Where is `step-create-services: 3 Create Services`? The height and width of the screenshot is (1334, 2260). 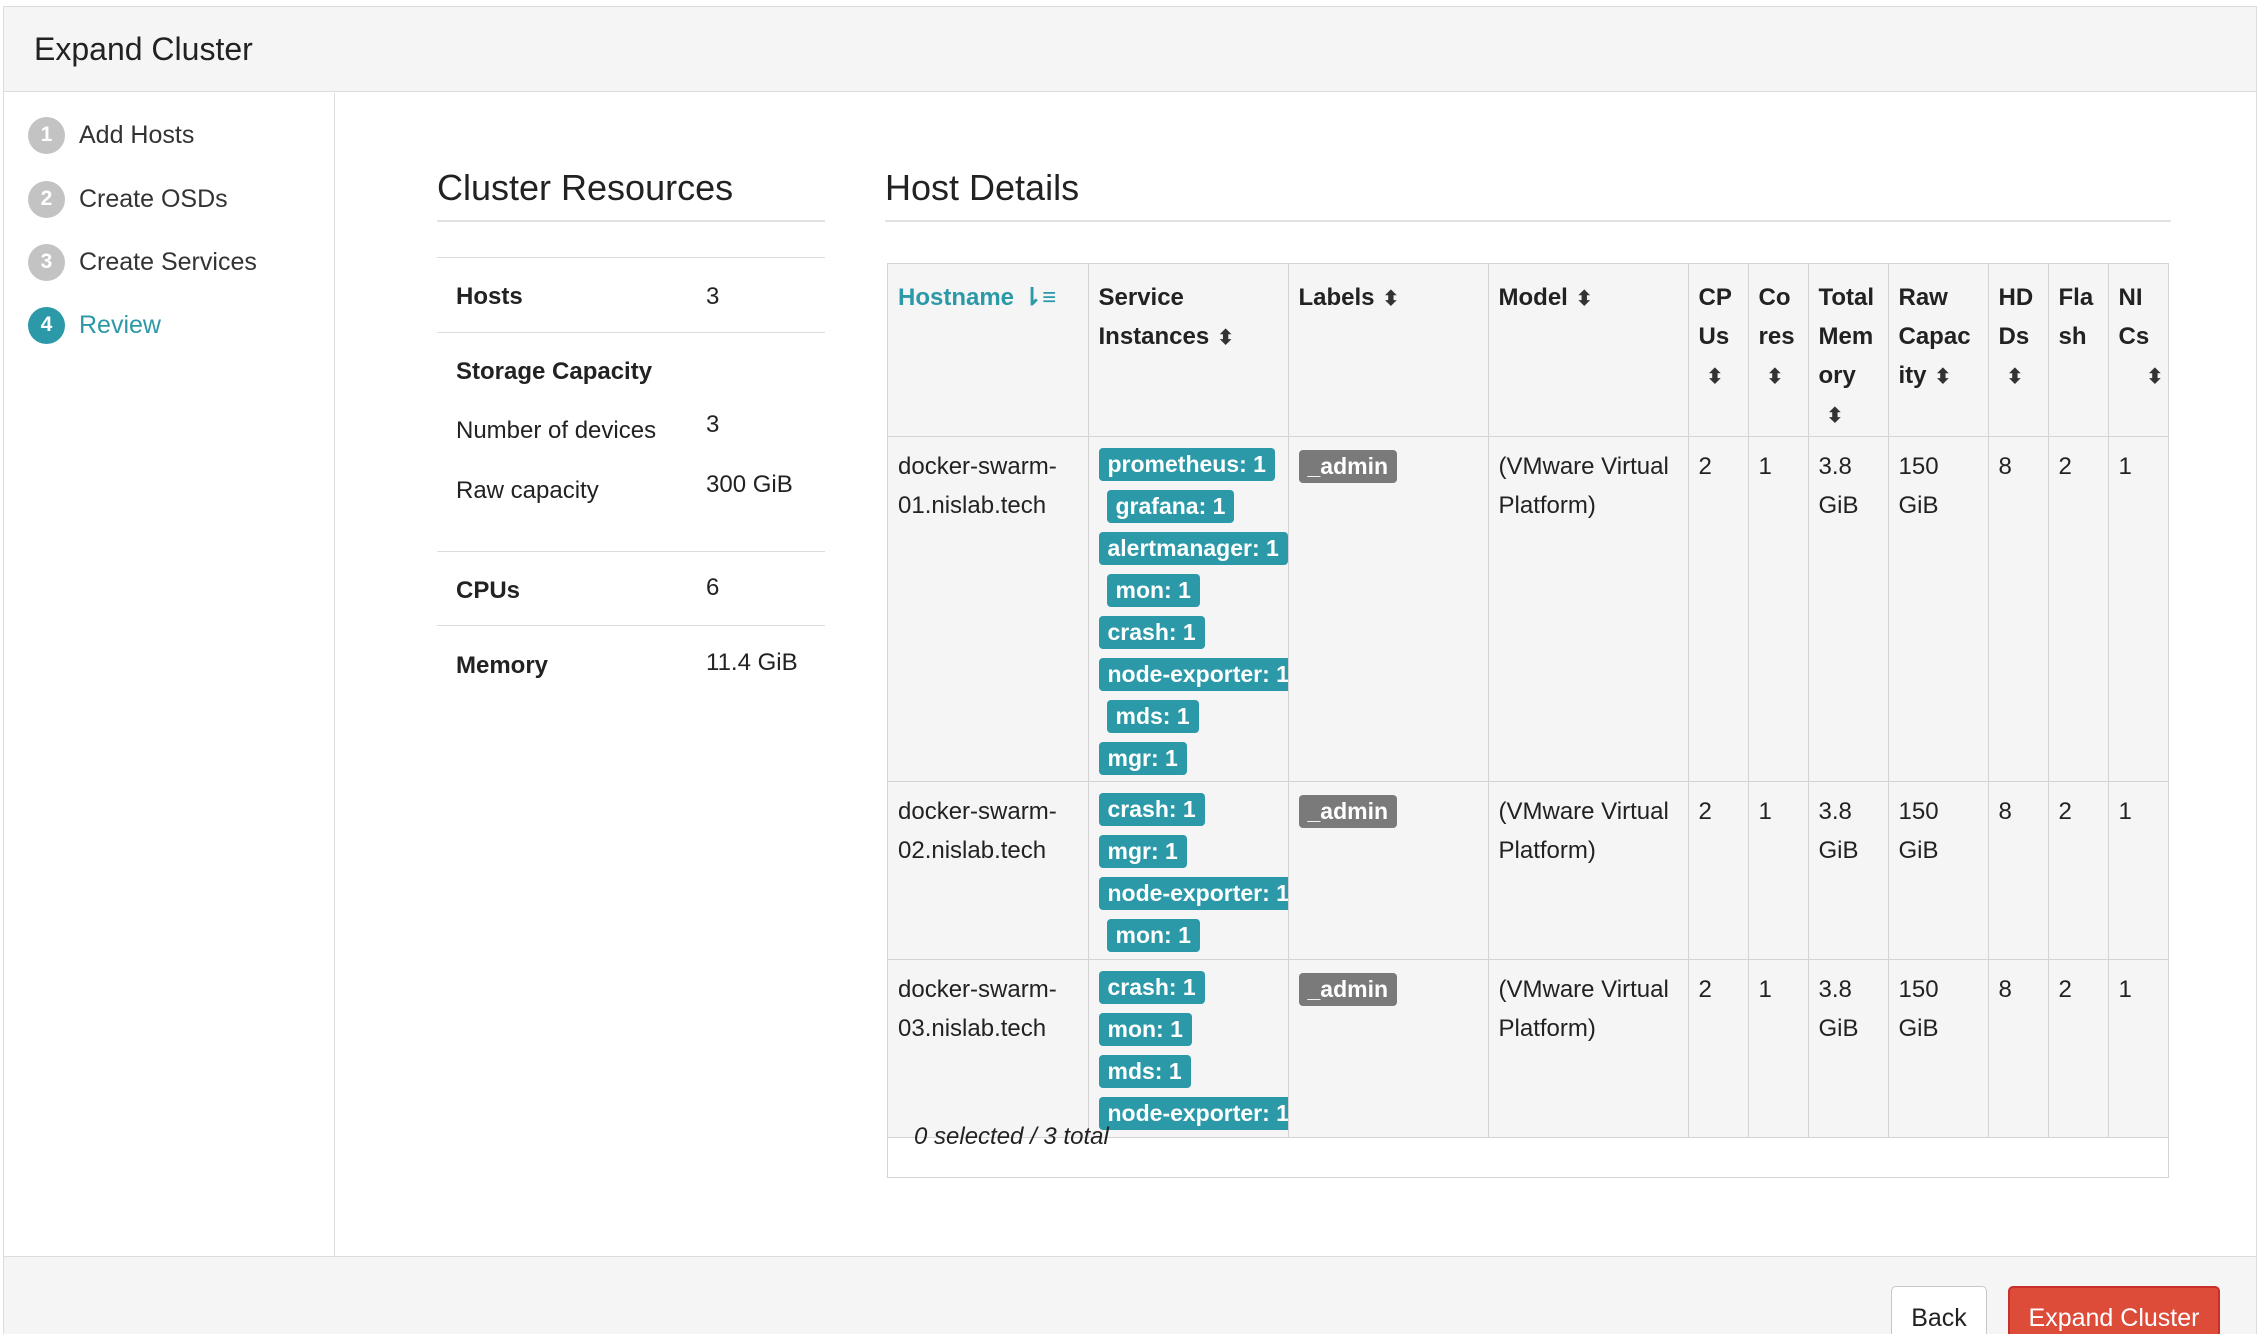 step-create-services: 3 Create Services is located at coordinates (142, 262).